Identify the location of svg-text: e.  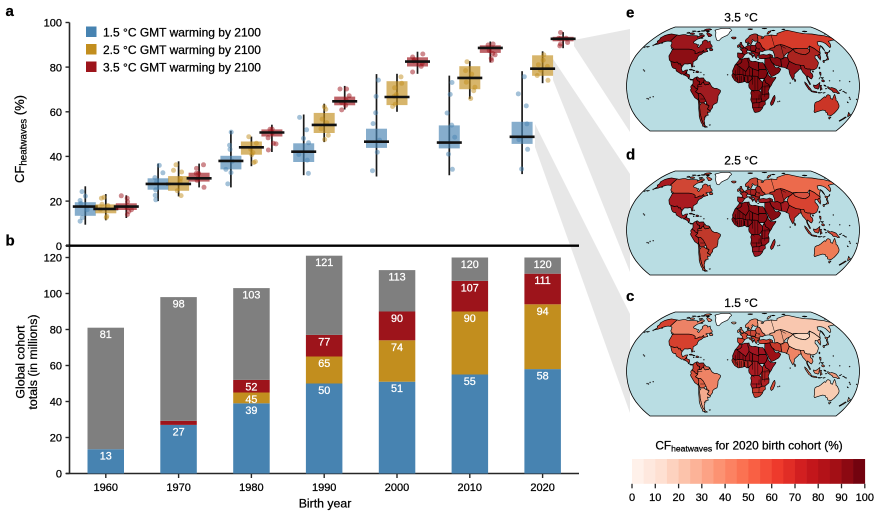
(630, 13).